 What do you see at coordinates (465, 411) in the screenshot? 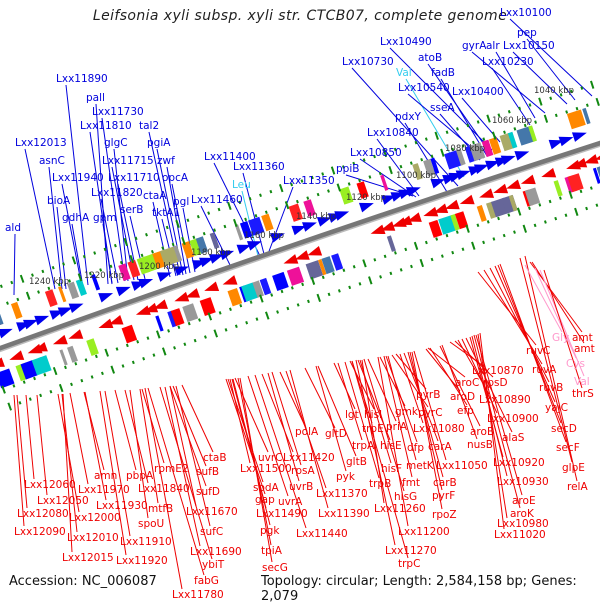
I see `reverse-gene-label: efp` at bounding box center [465, 411].